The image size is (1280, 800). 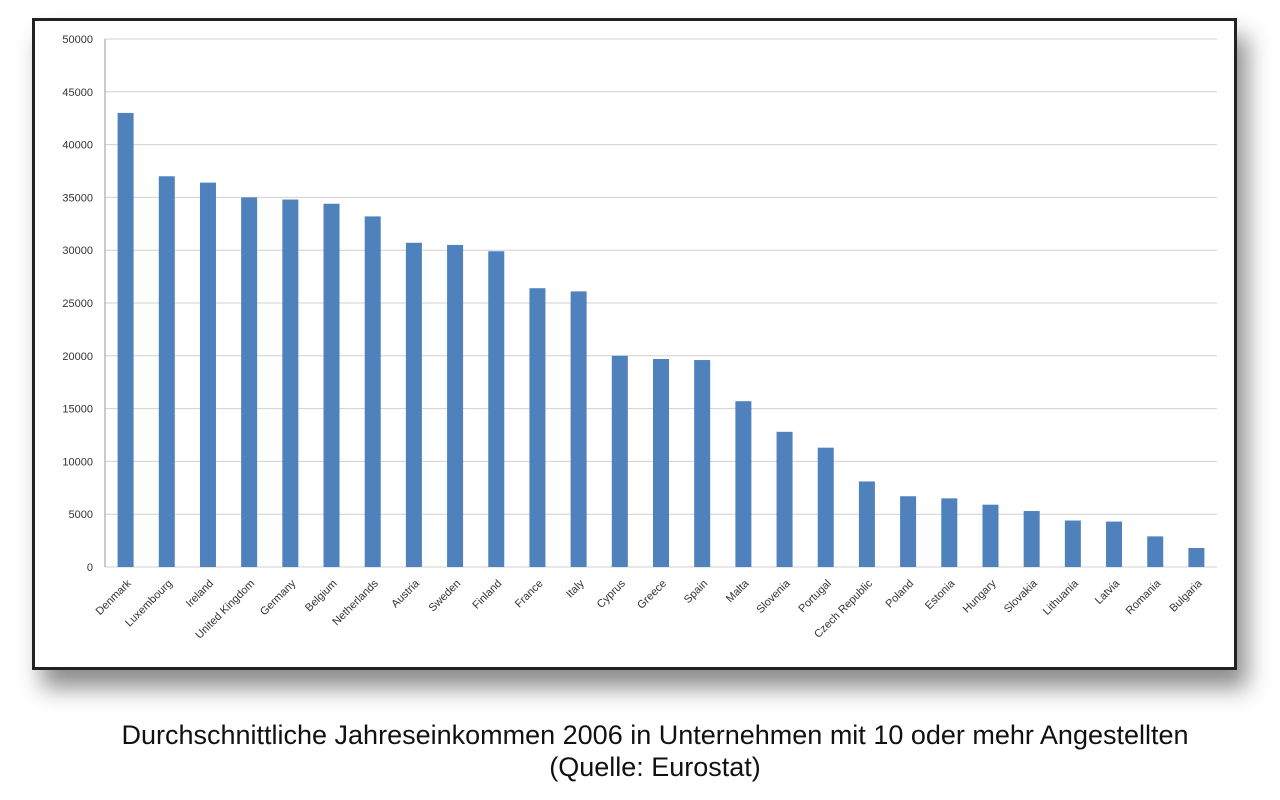 What do you see at coordinates (529, 594) in the screenshot?
I see `x-tick-label: France` at bounding box center [529, 594].